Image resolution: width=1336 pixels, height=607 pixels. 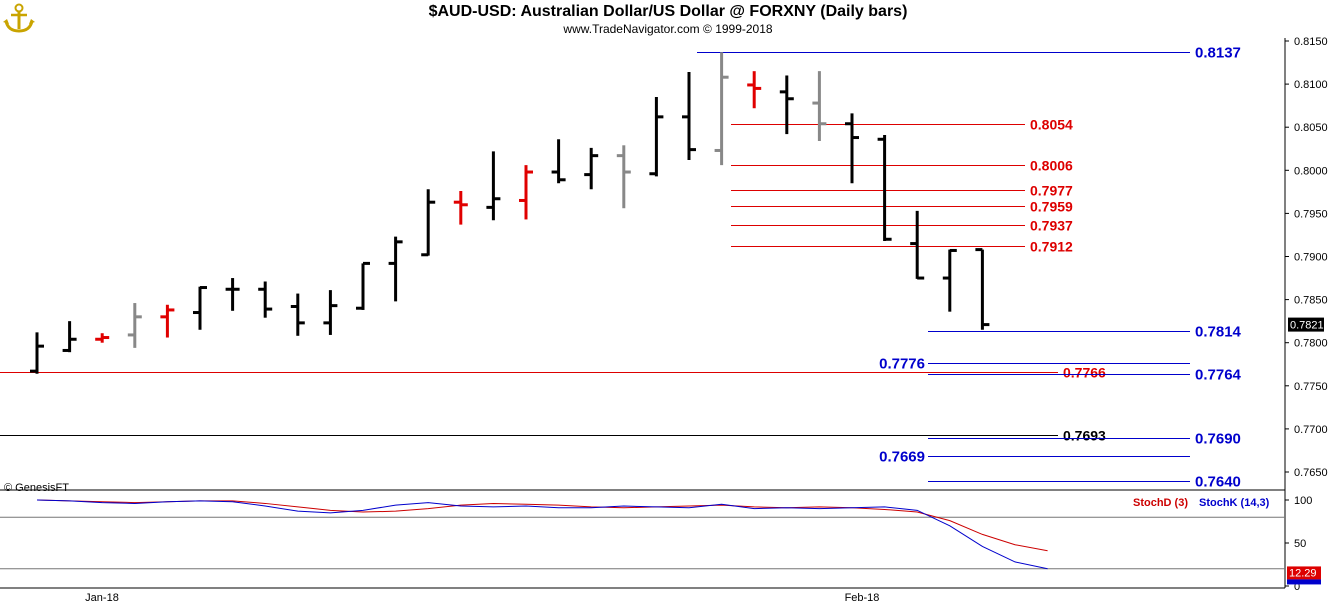 I want to click on level-label: 0.7690, so click(x=1218, y=439).